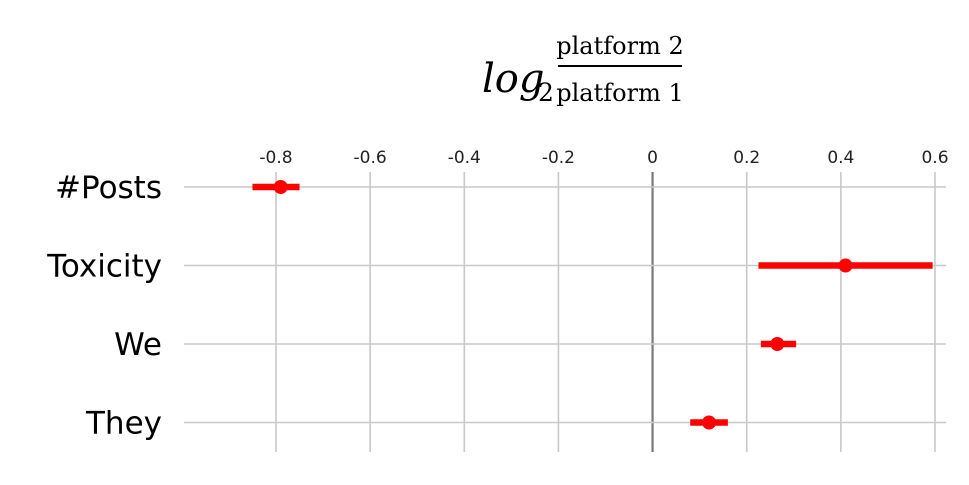  I want to click on x-tick-label: 0.4, so click(840, 158).